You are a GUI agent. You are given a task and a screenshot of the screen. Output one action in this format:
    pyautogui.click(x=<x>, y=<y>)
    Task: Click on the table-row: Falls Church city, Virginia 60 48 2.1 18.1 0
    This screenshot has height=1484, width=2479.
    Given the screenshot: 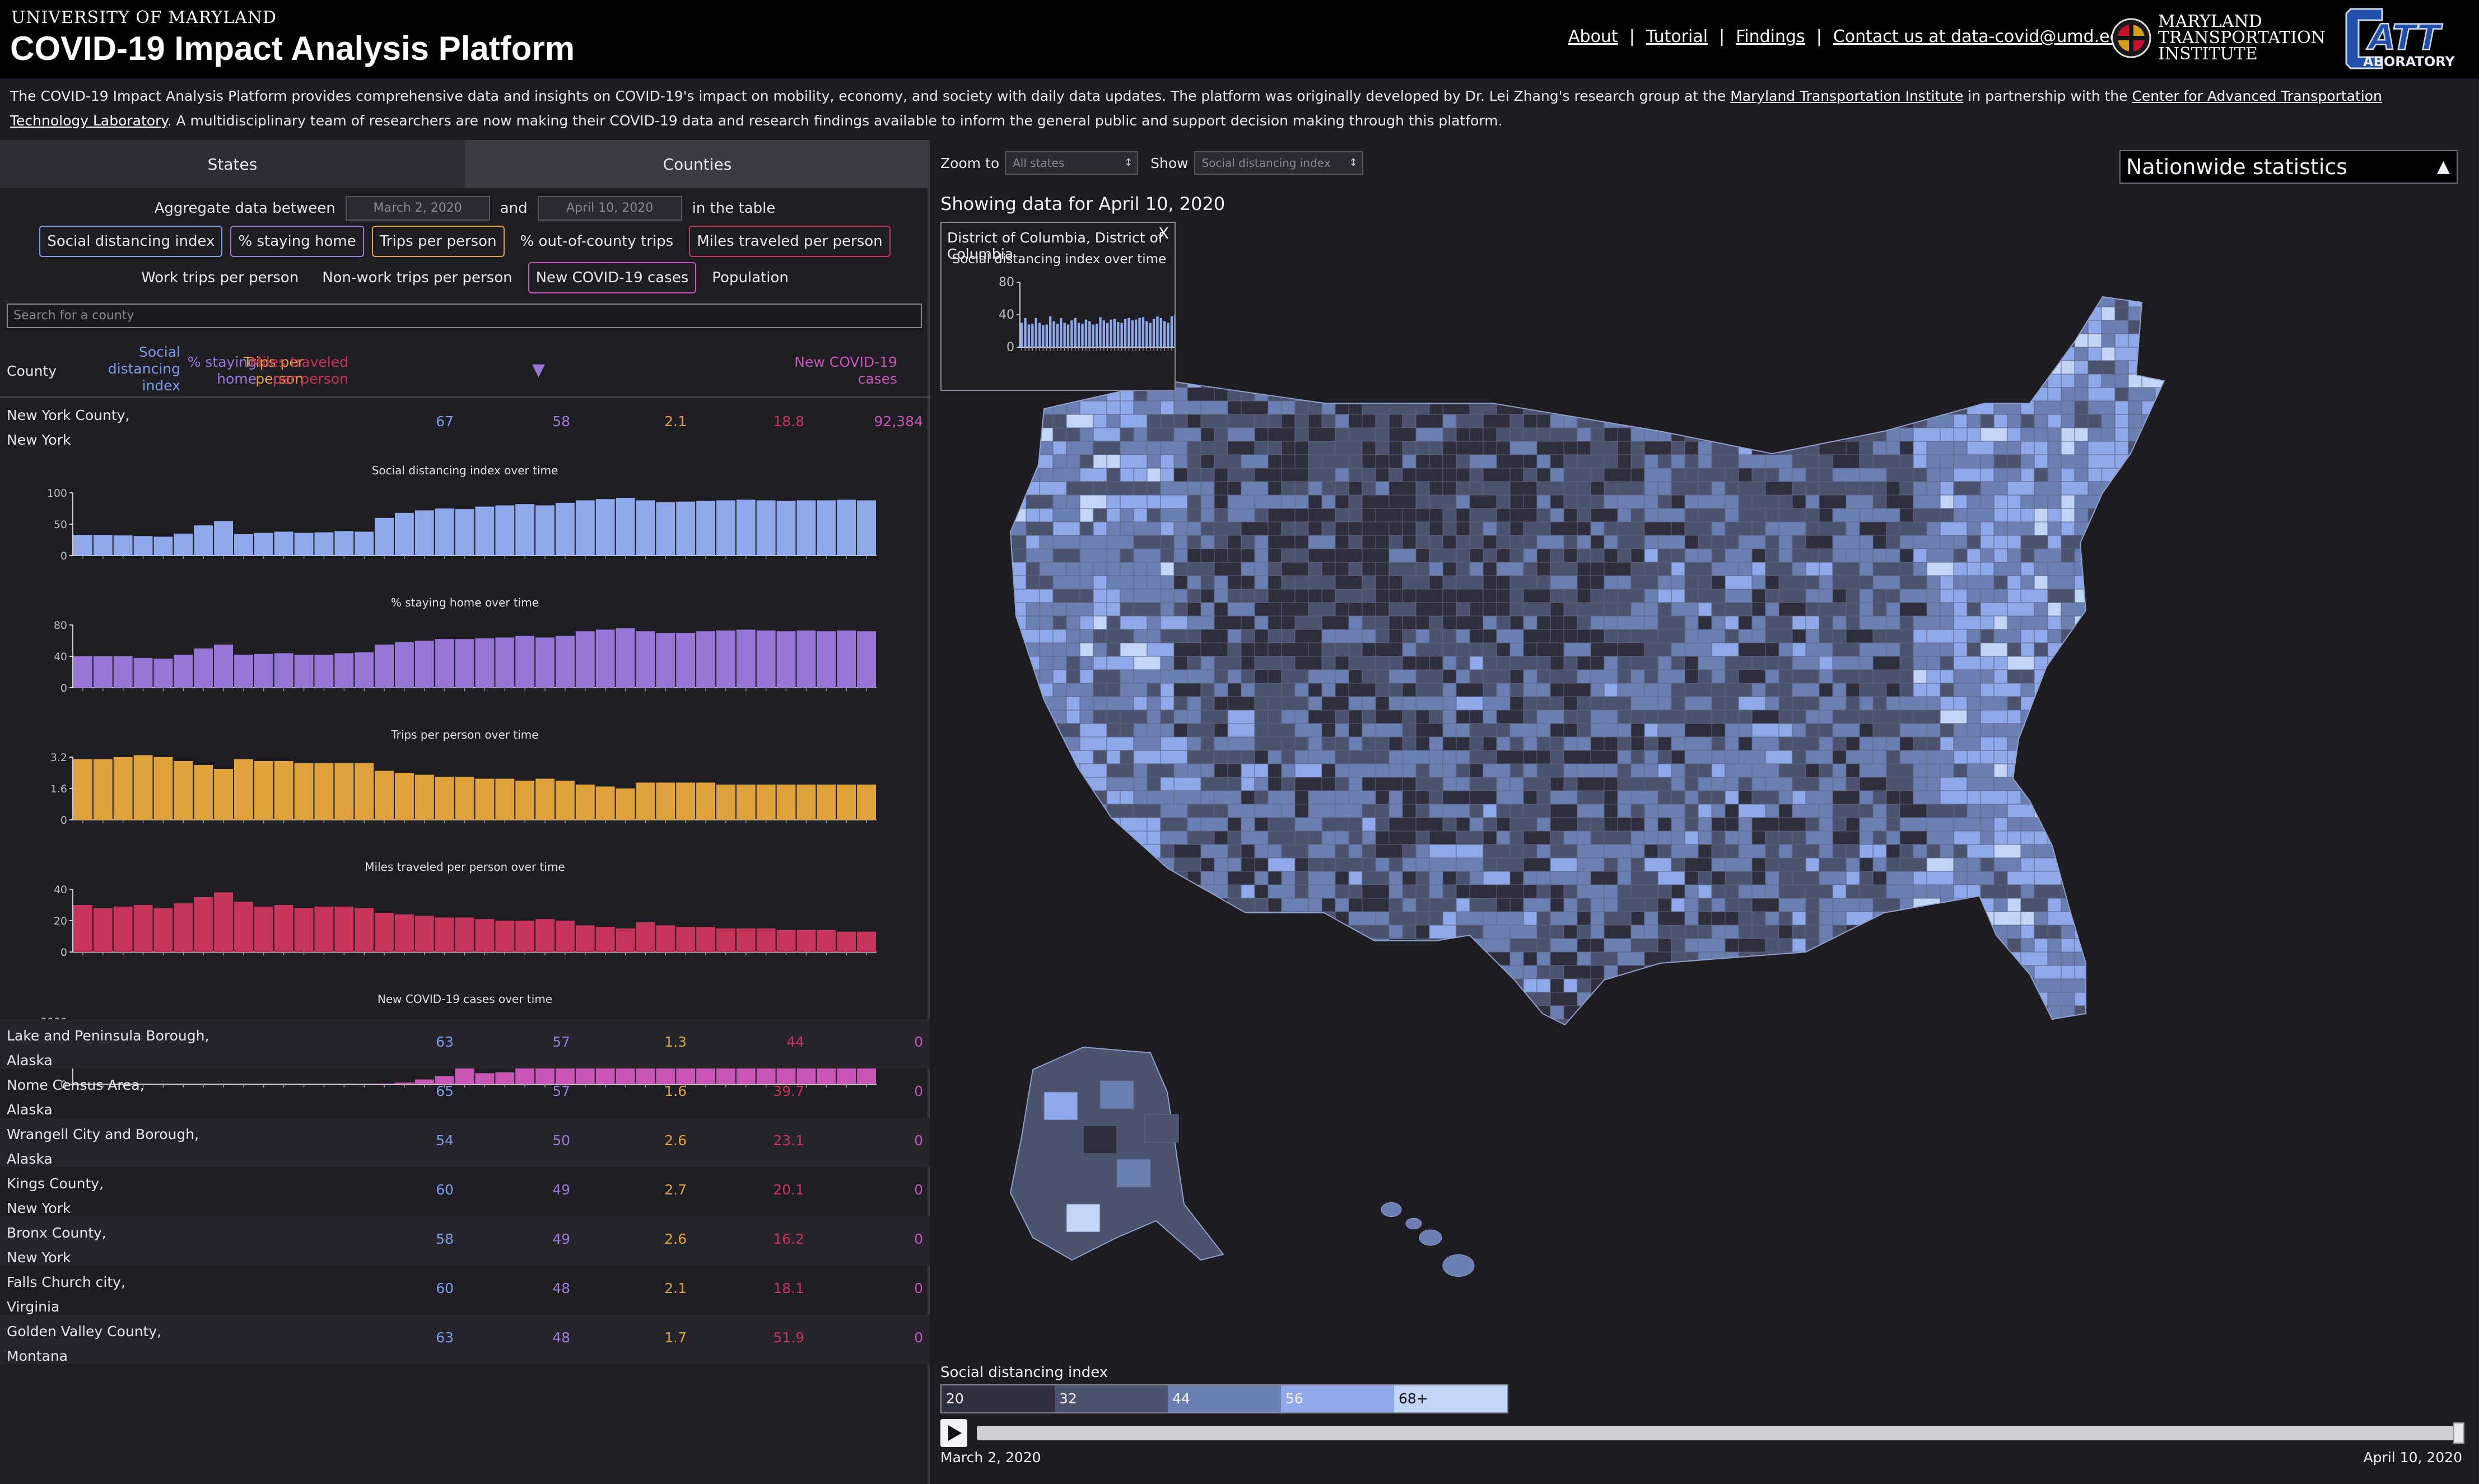 What is the action you would take?
    pyautogui.click(x=465, y=1291)
    